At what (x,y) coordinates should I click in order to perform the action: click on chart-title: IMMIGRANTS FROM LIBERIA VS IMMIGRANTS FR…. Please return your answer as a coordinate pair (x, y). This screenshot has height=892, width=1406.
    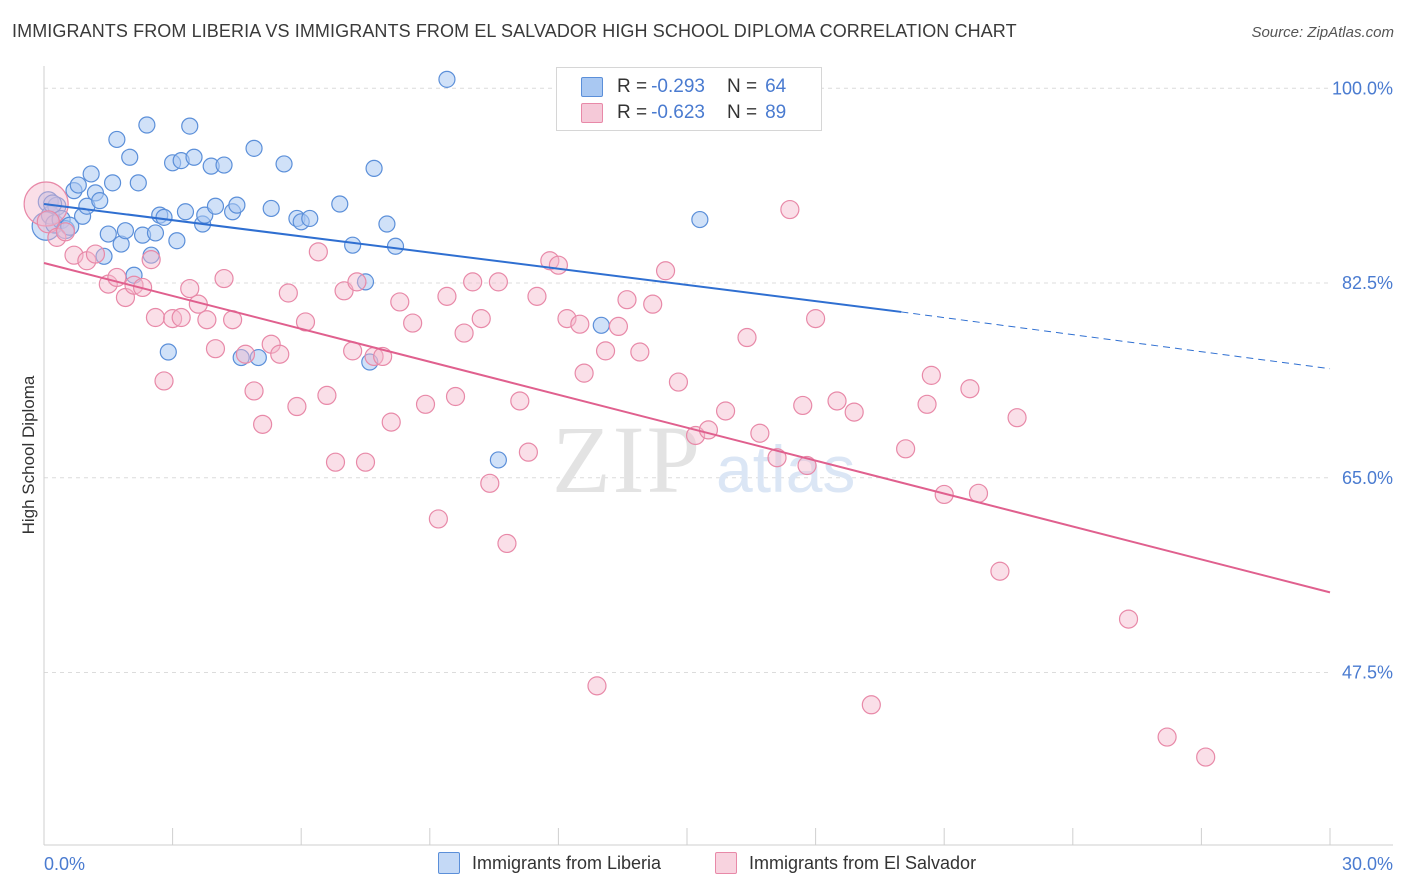
    Looking at the image, I should click on (514, 31).